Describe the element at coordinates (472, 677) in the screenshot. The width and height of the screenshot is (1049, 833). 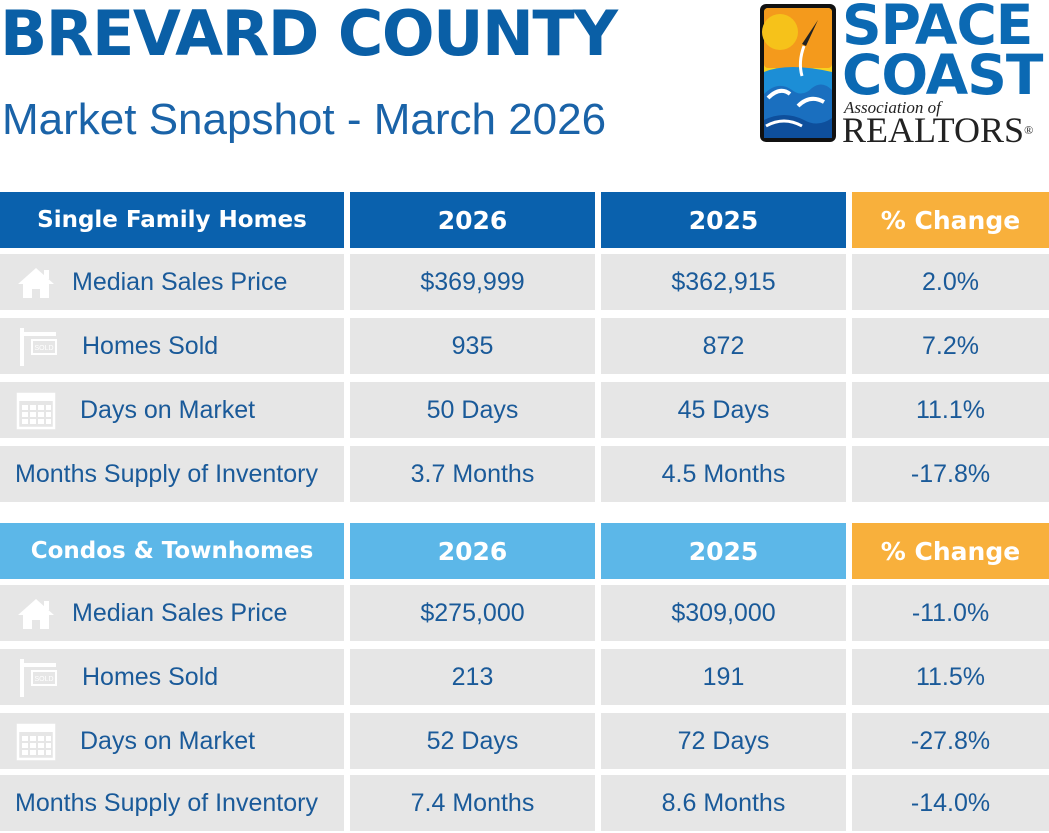
I see `value-2026: 213` at that location.